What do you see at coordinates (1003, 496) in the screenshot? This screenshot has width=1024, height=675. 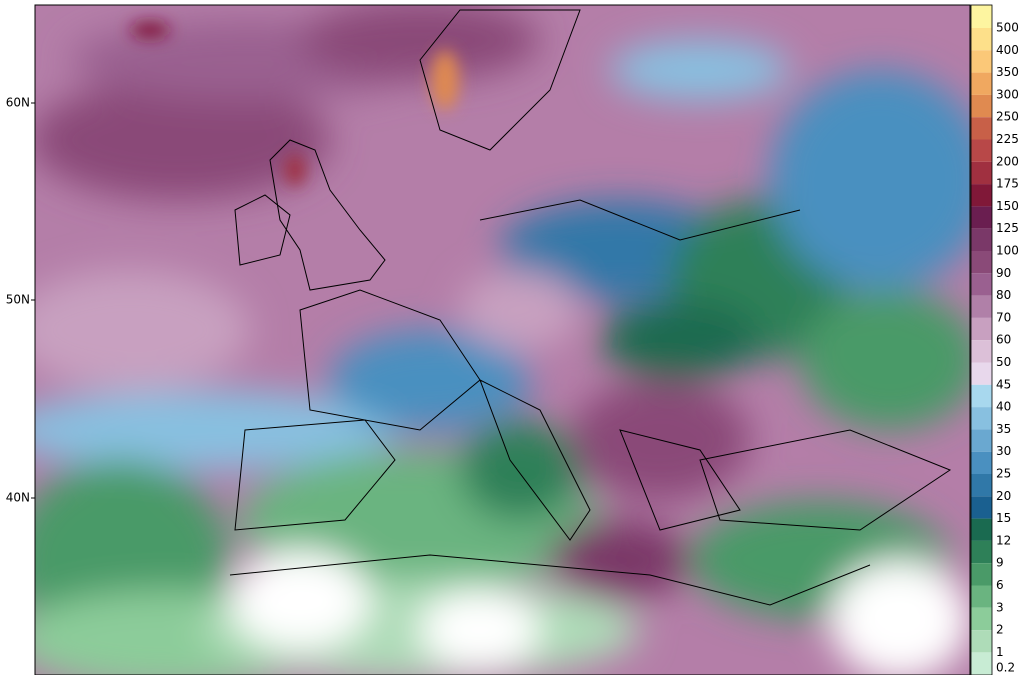 I see `colorbar-label: 20` at bounding box center [1003, 496].